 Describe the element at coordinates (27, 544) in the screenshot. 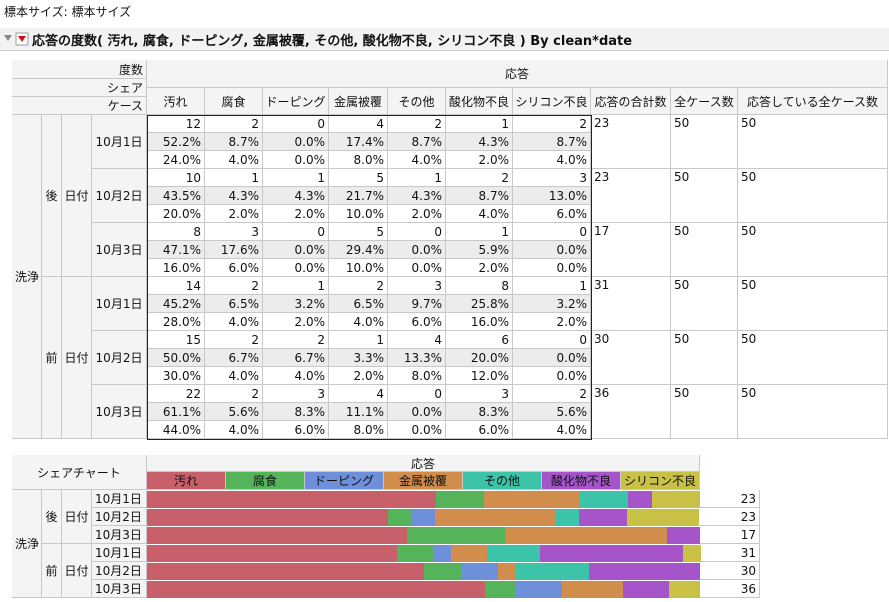

I see `group-label: 洗浄` at that location.